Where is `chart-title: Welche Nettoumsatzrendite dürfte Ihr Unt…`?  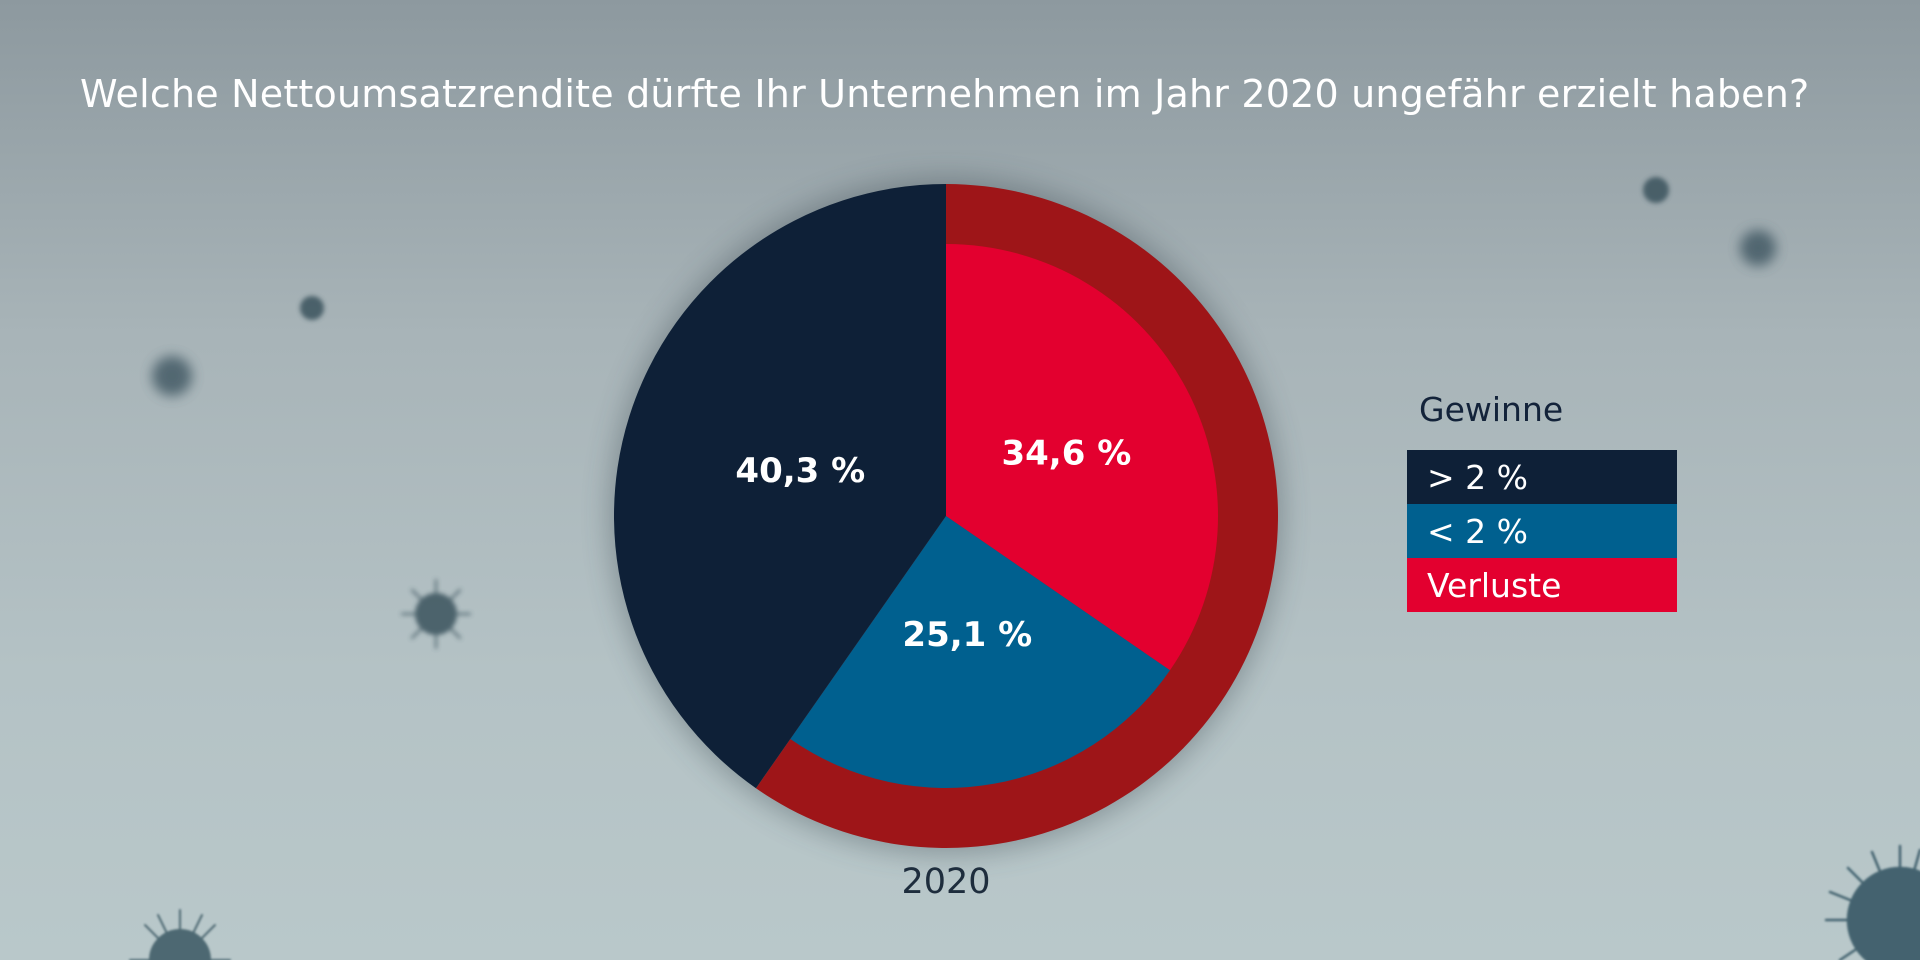 chart-title: Welche Nettoumsatzrendite dürfte Ihr Unt… is located at coordinates (945, 94).